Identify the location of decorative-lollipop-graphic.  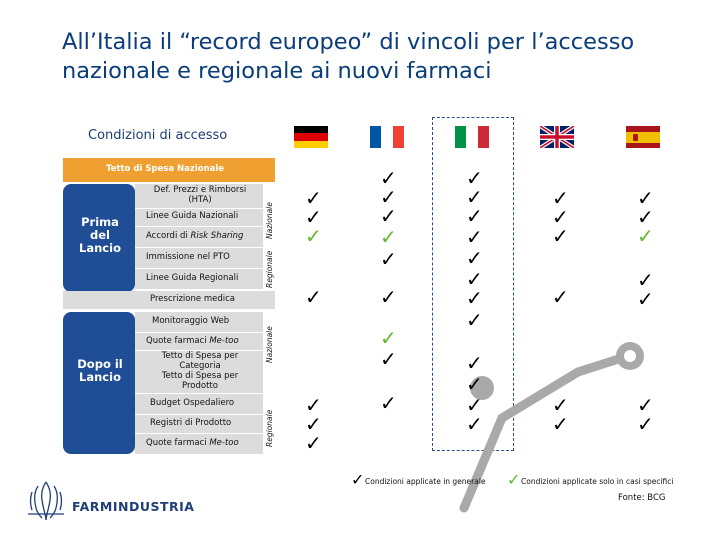
(551, 427).